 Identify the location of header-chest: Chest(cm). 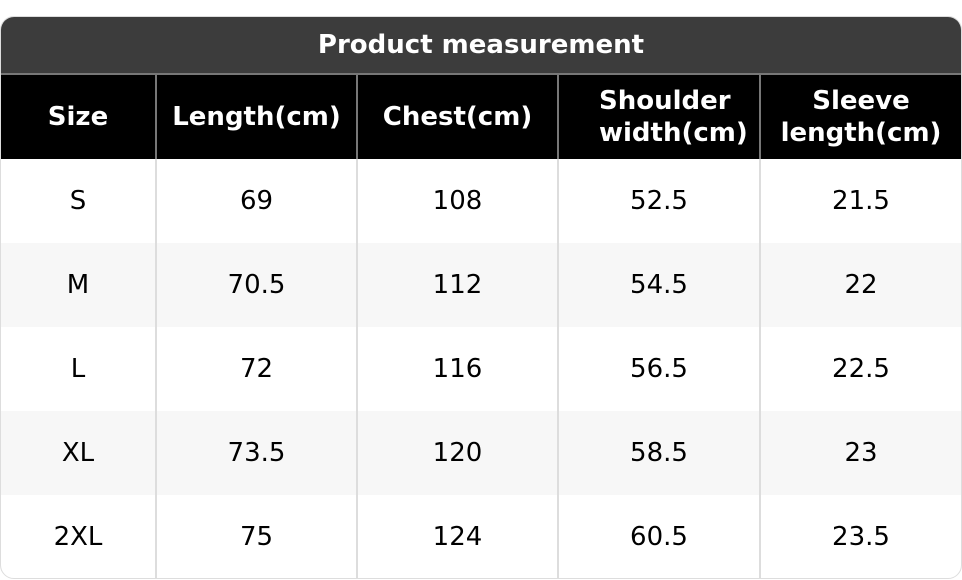
(457, 117).